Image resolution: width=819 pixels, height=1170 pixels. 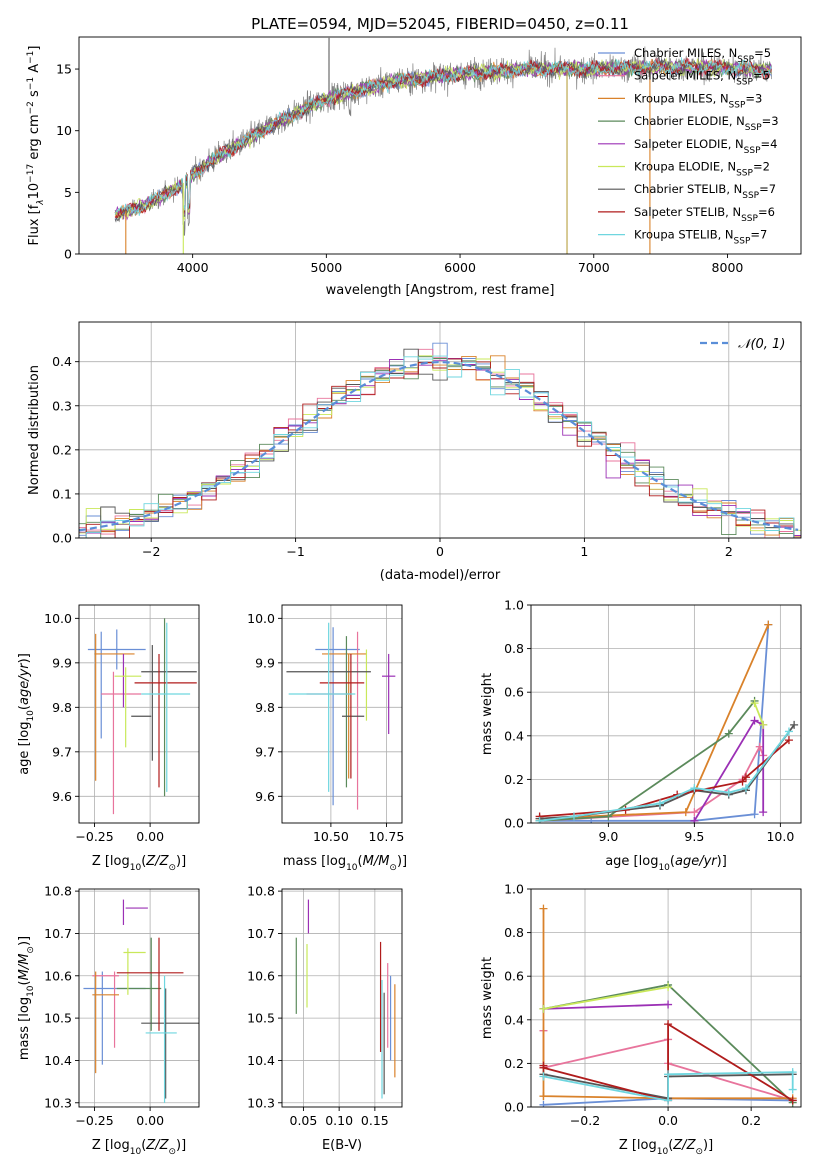 I want to click on x-tick-label: 10.0, so click(x=780, y=836).